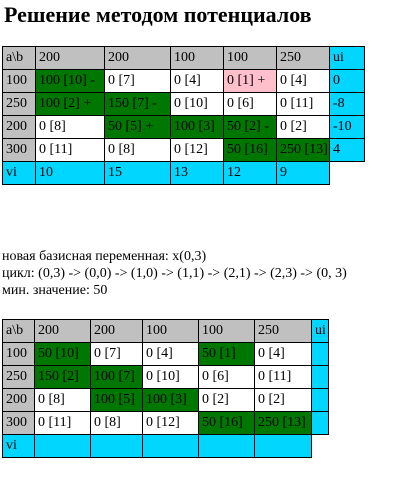 The width and height of the screenshot is (416, 480). I want to click on vi-cell: 15, so click(137, 173).